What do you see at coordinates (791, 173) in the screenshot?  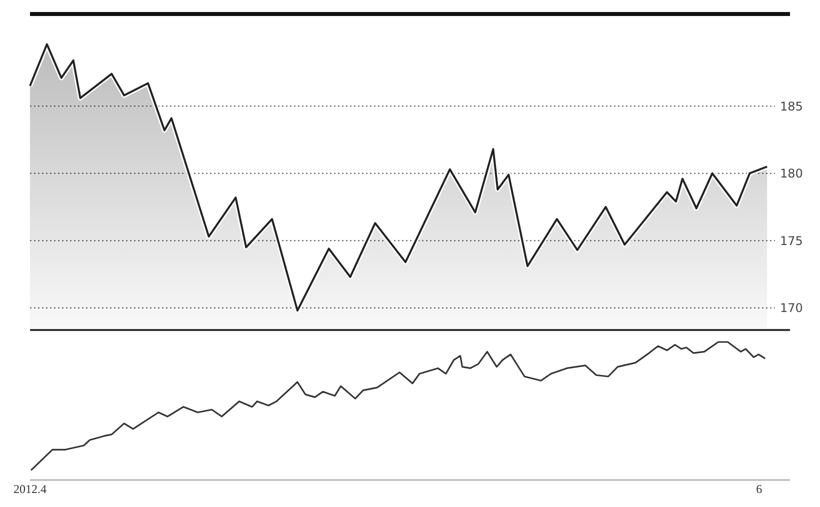 I see `y-tick-label: 180` at bounding box center [791, 173].